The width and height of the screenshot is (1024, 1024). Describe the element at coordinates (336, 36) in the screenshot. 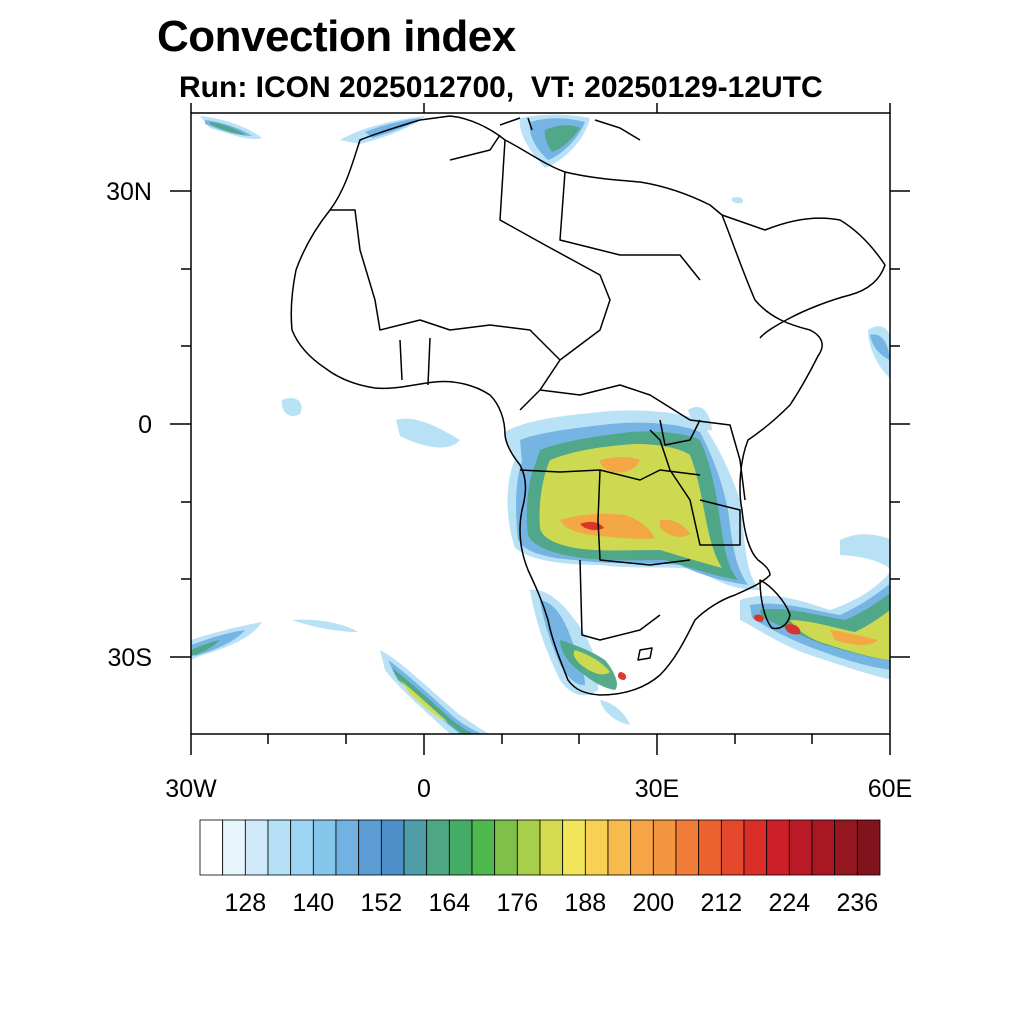

I see `chart-title: Convection index` at that location.